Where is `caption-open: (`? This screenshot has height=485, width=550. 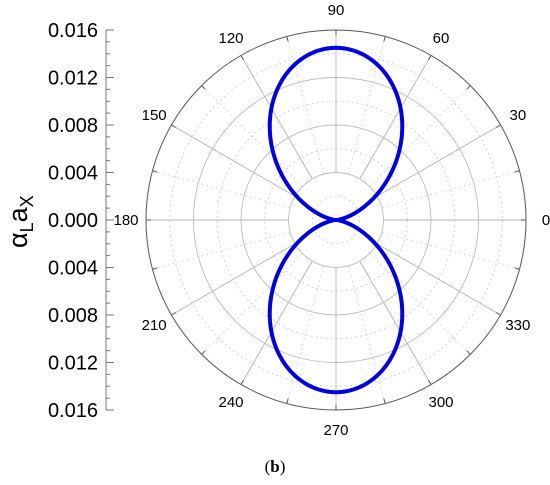
caption-open: ( is located at coordinates (268, 466).